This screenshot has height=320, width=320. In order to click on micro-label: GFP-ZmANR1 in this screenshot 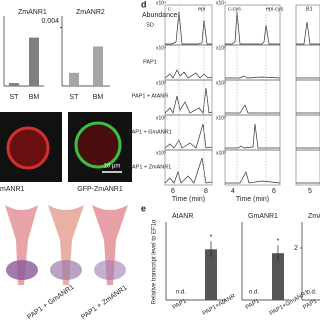, I will do `click(100, 189)`.